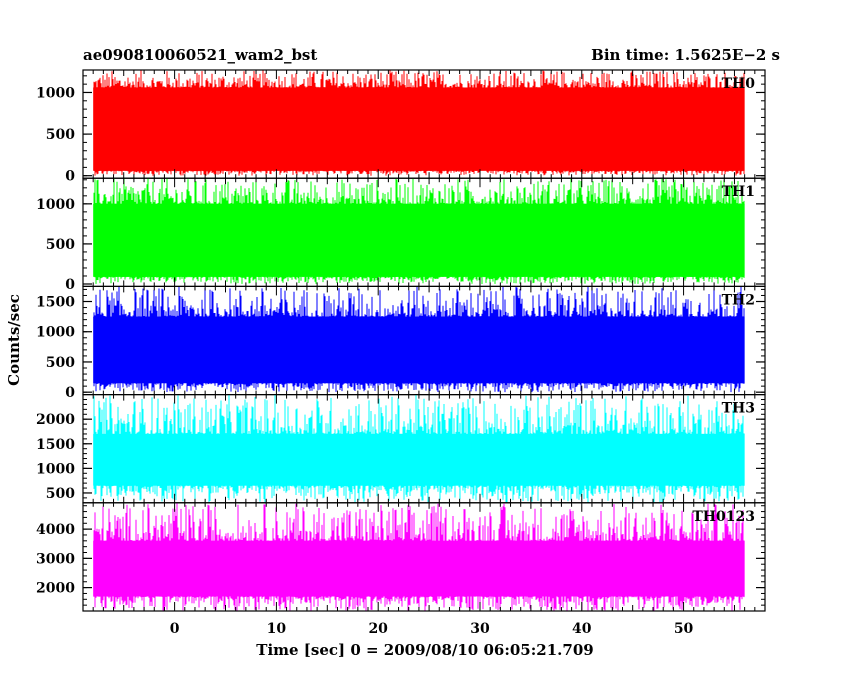  Describe the element at coordinates (738, 192) in the screenshot. I see `panel-label: TH1` at that location.